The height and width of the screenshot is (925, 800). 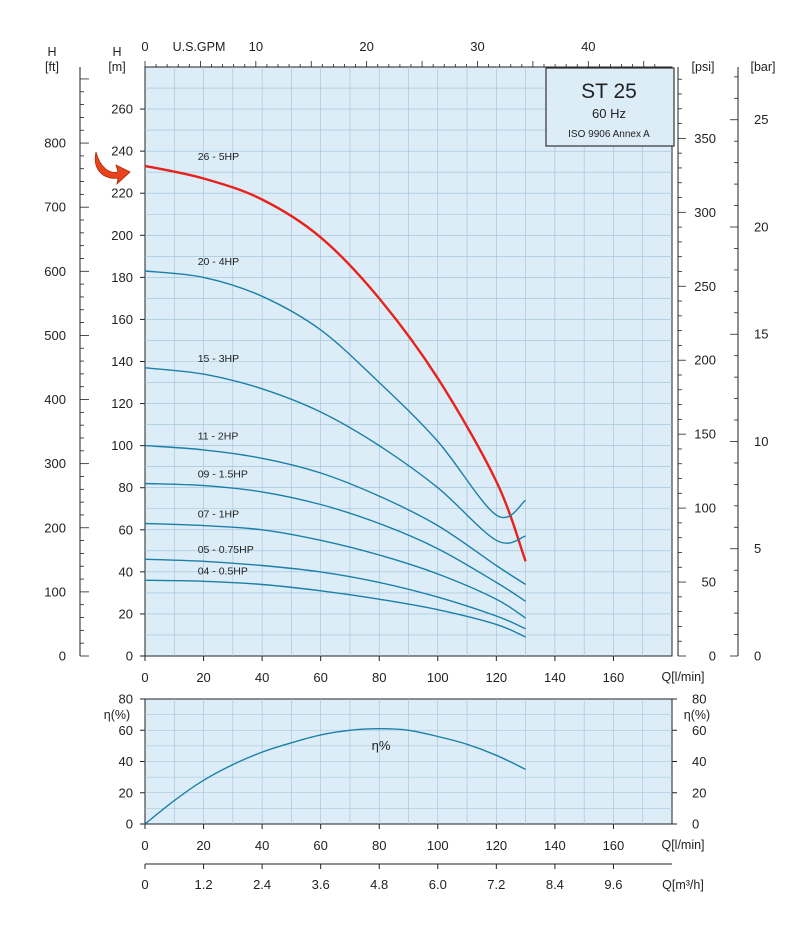 I want to click on x-tick-label-gpm: 0, so click(x=144, y=46).